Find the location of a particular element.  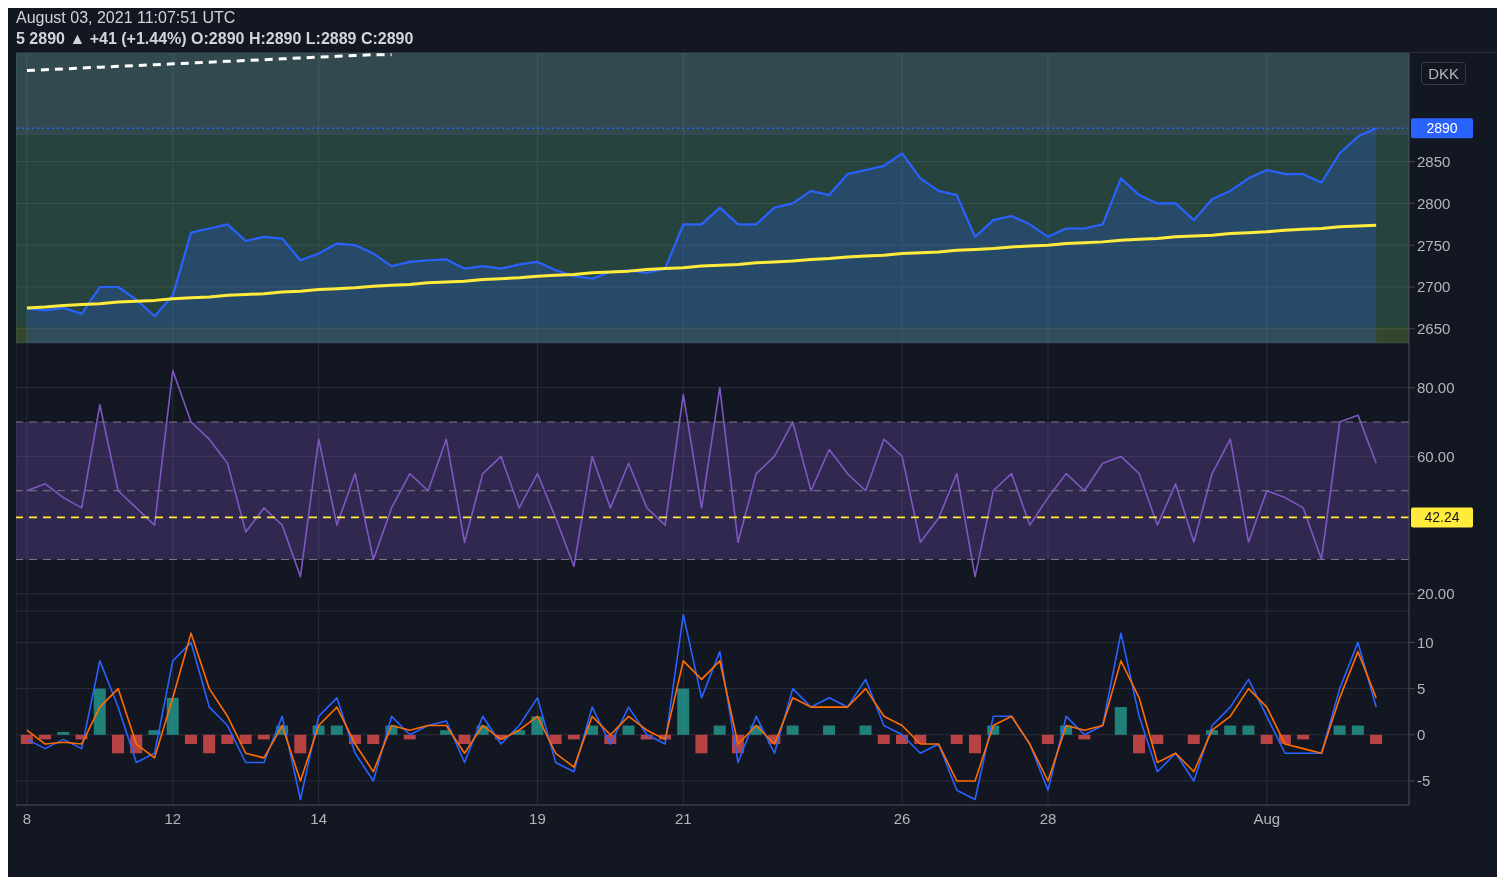

x-tick-label: Aug is located at coordinates (1267, 818).